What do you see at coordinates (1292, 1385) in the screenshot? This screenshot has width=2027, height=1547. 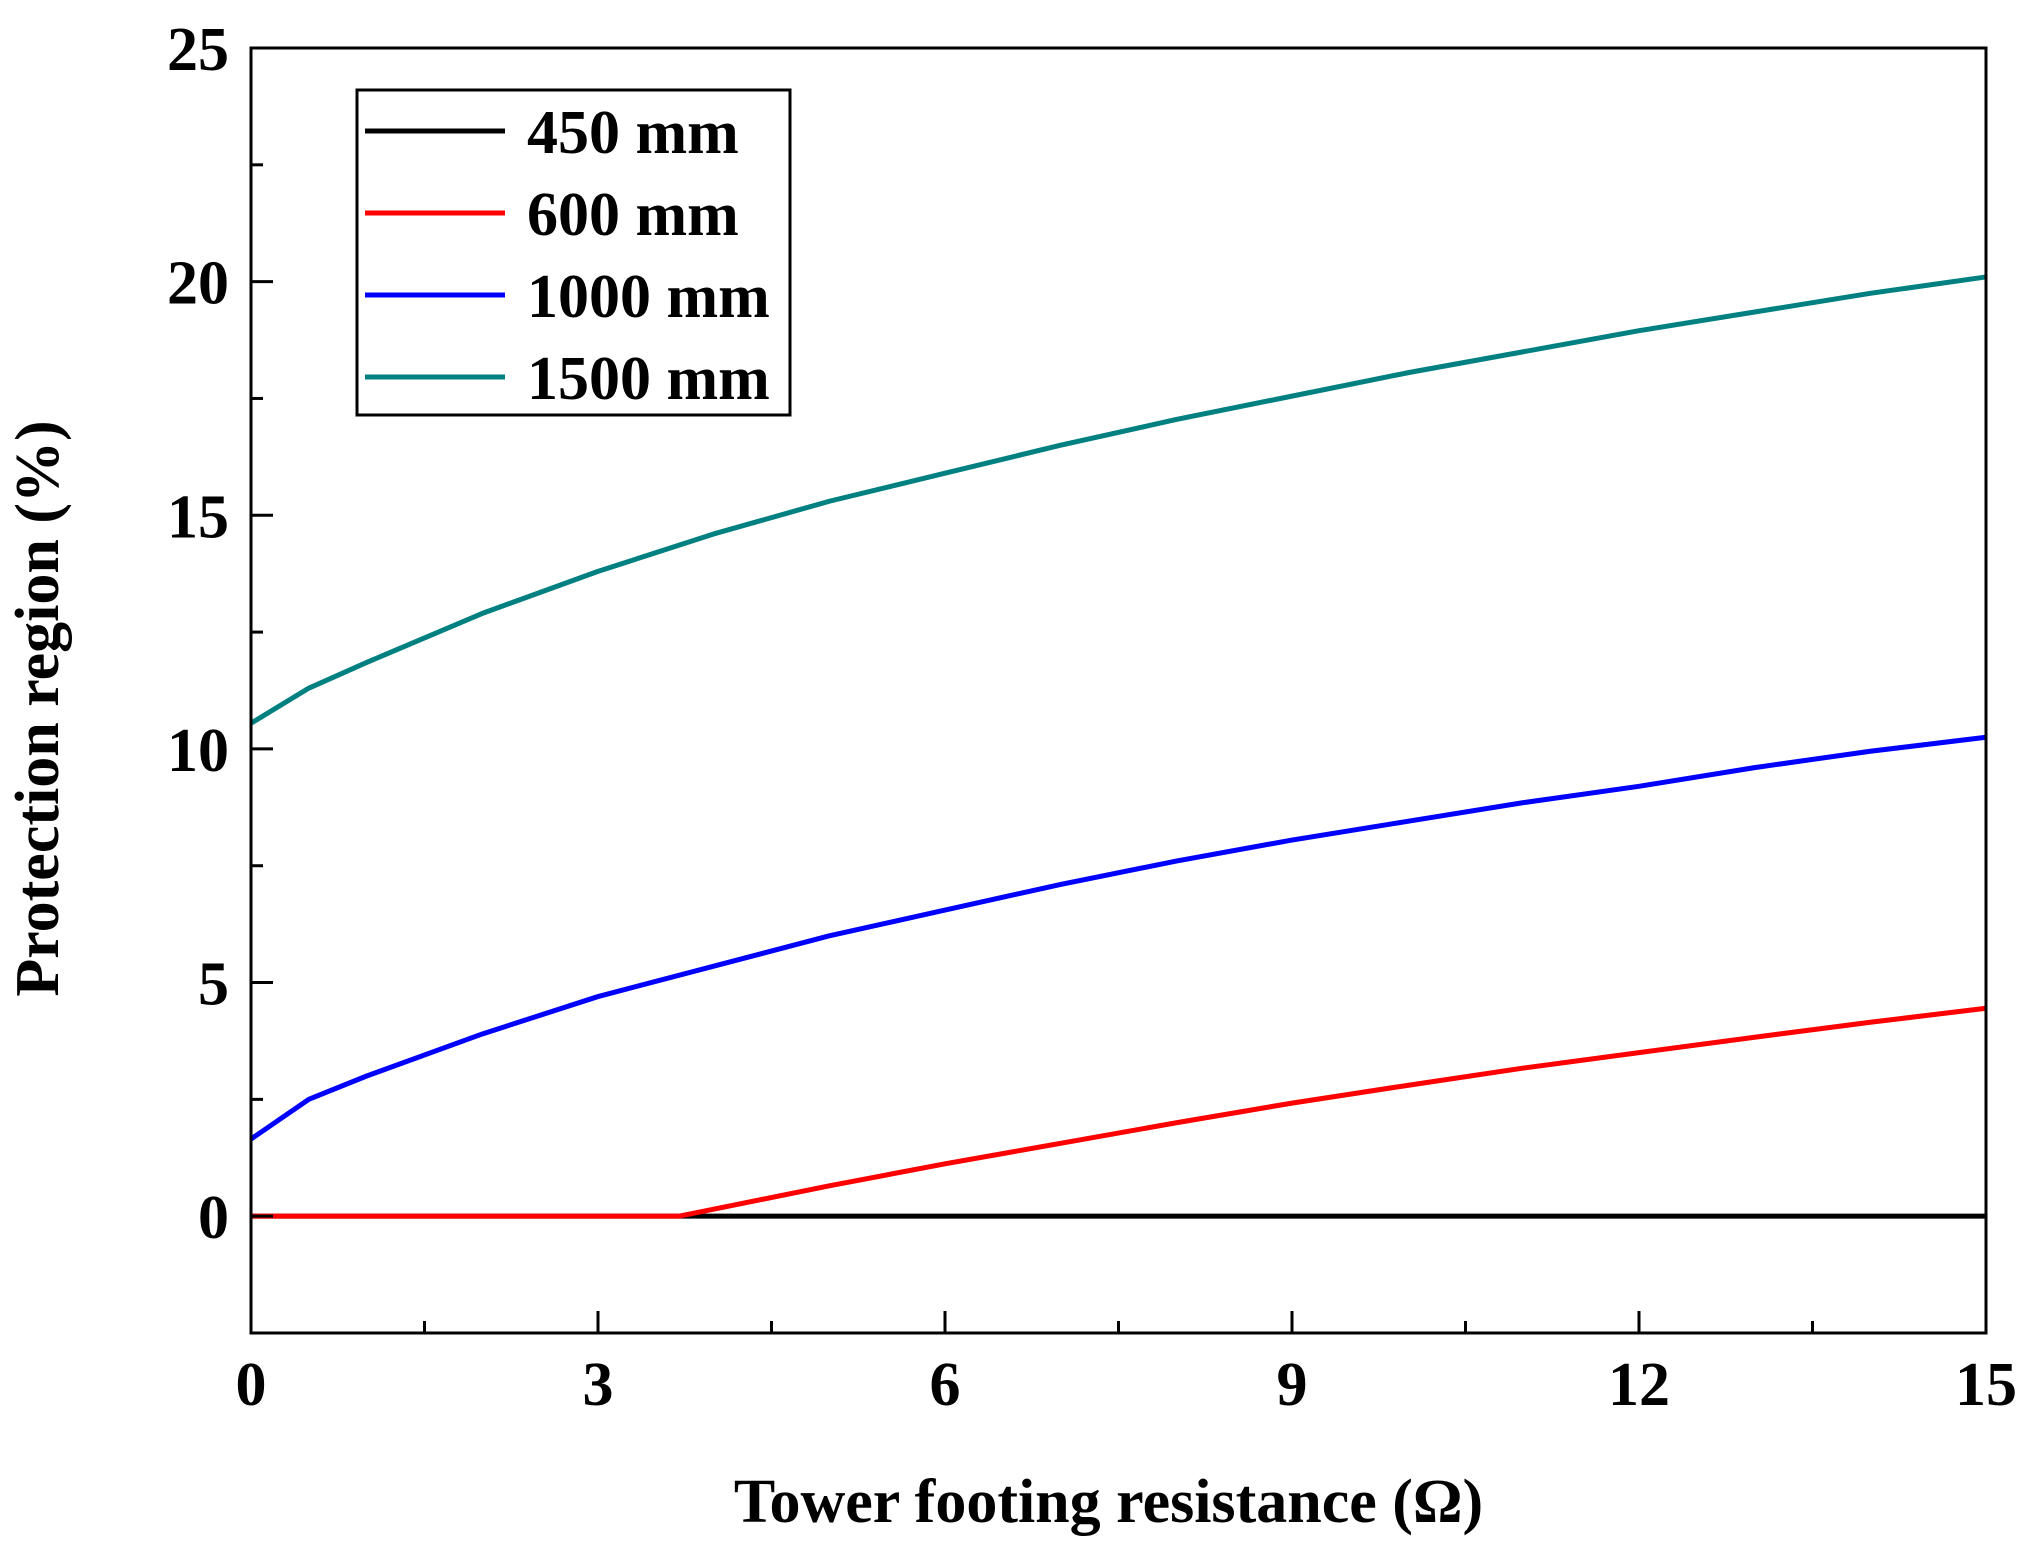 I see `x-tick-label: 9` at bounding box center [1292, 1385].